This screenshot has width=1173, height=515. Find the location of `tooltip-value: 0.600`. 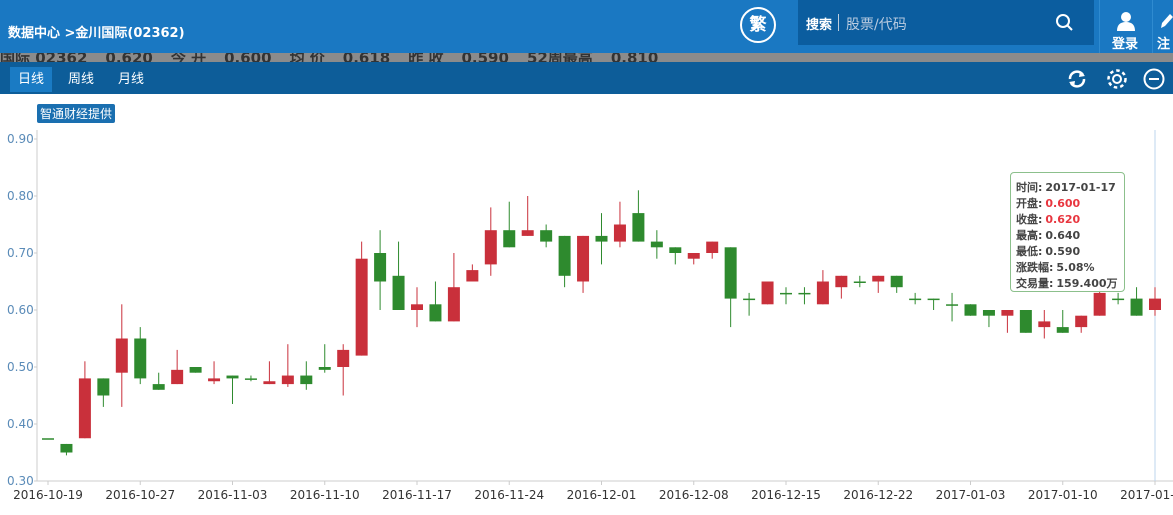

tooltip-value: 0.600 is located at coordinates (1063, 203).